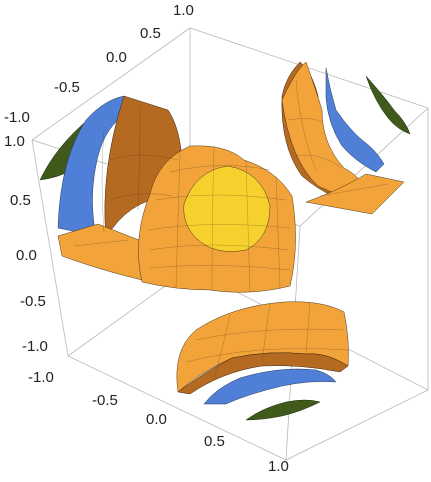 This screenshot has width=431, height=482. Describe the element at coordinates (20, 200) in the screenshot. I see `z-tick-label: 0.5` at that location.